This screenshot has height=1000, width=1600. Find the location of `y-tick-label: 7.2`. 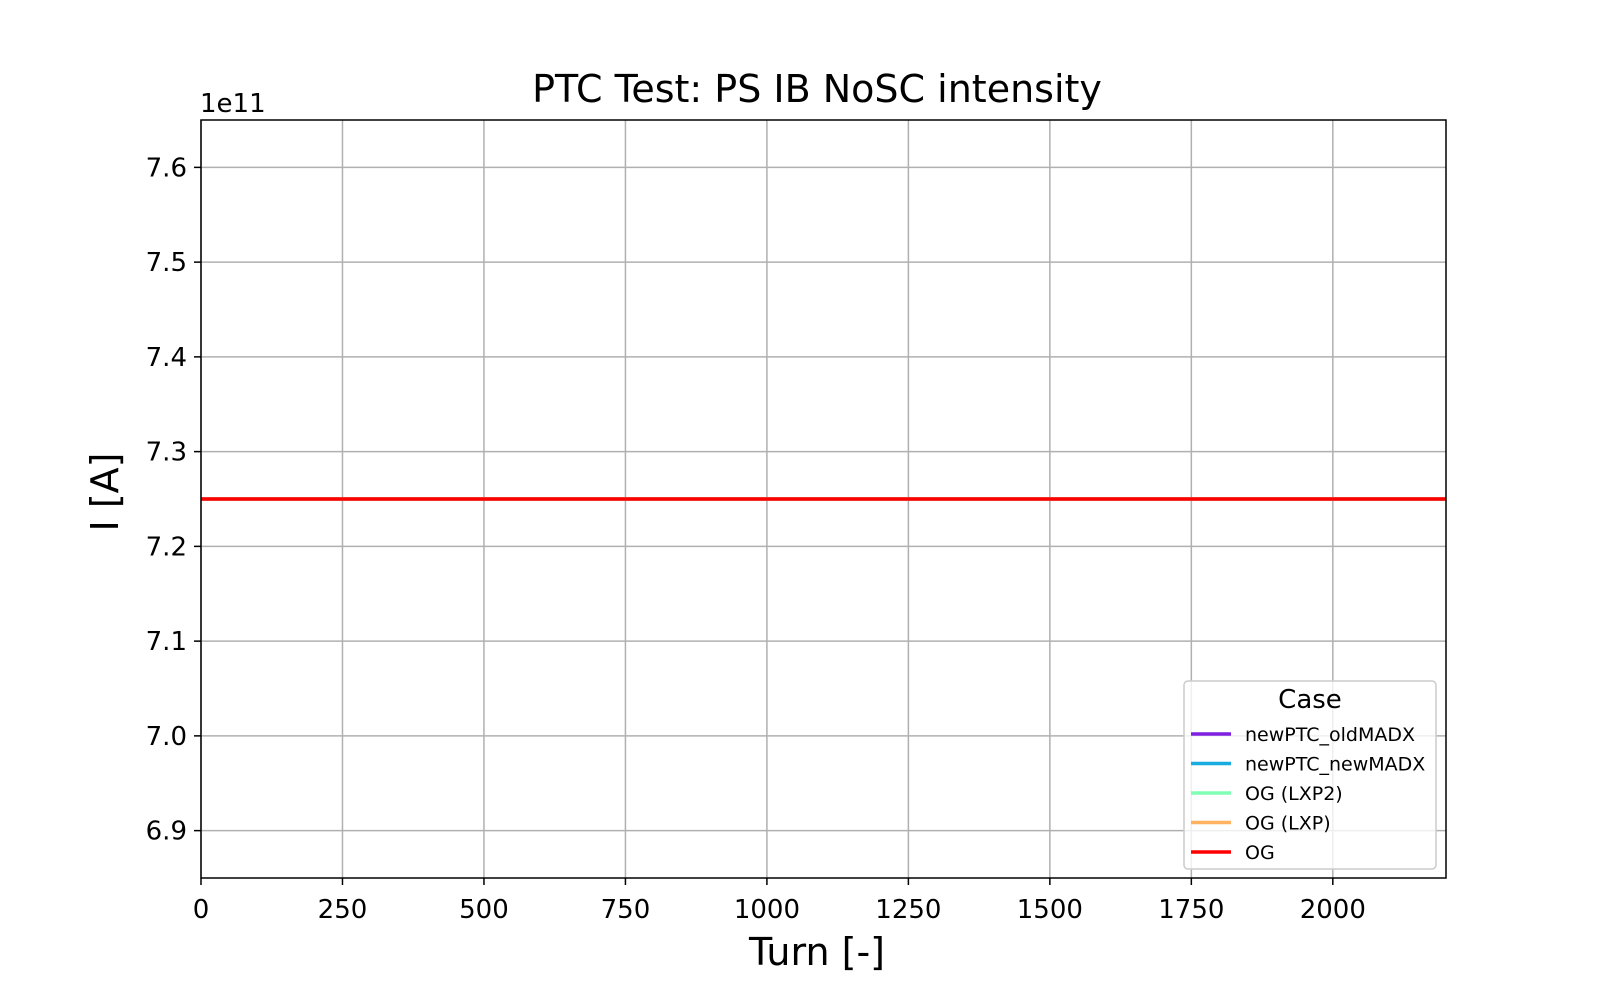

y-tick-label: 7.2 is located at coordinates (166, 547).